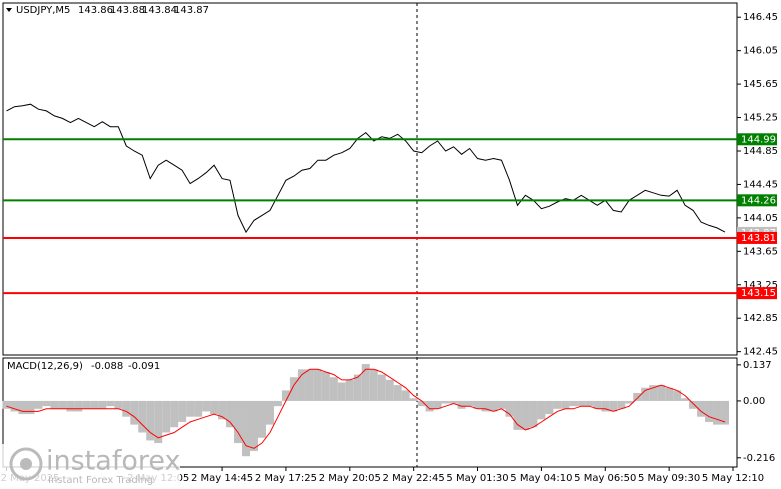 This screenshot has height=489, width=781. Describe the element at coordinates (754, 401) in the screenshot. I see `y-tick-label: 0.00` at that location.